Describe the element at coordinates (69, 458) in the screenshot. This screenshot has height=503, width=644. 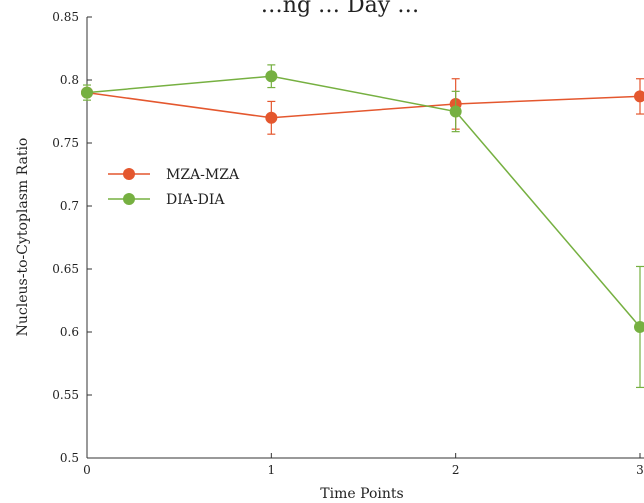
I see `y-tick-label: 0.5` at that location.